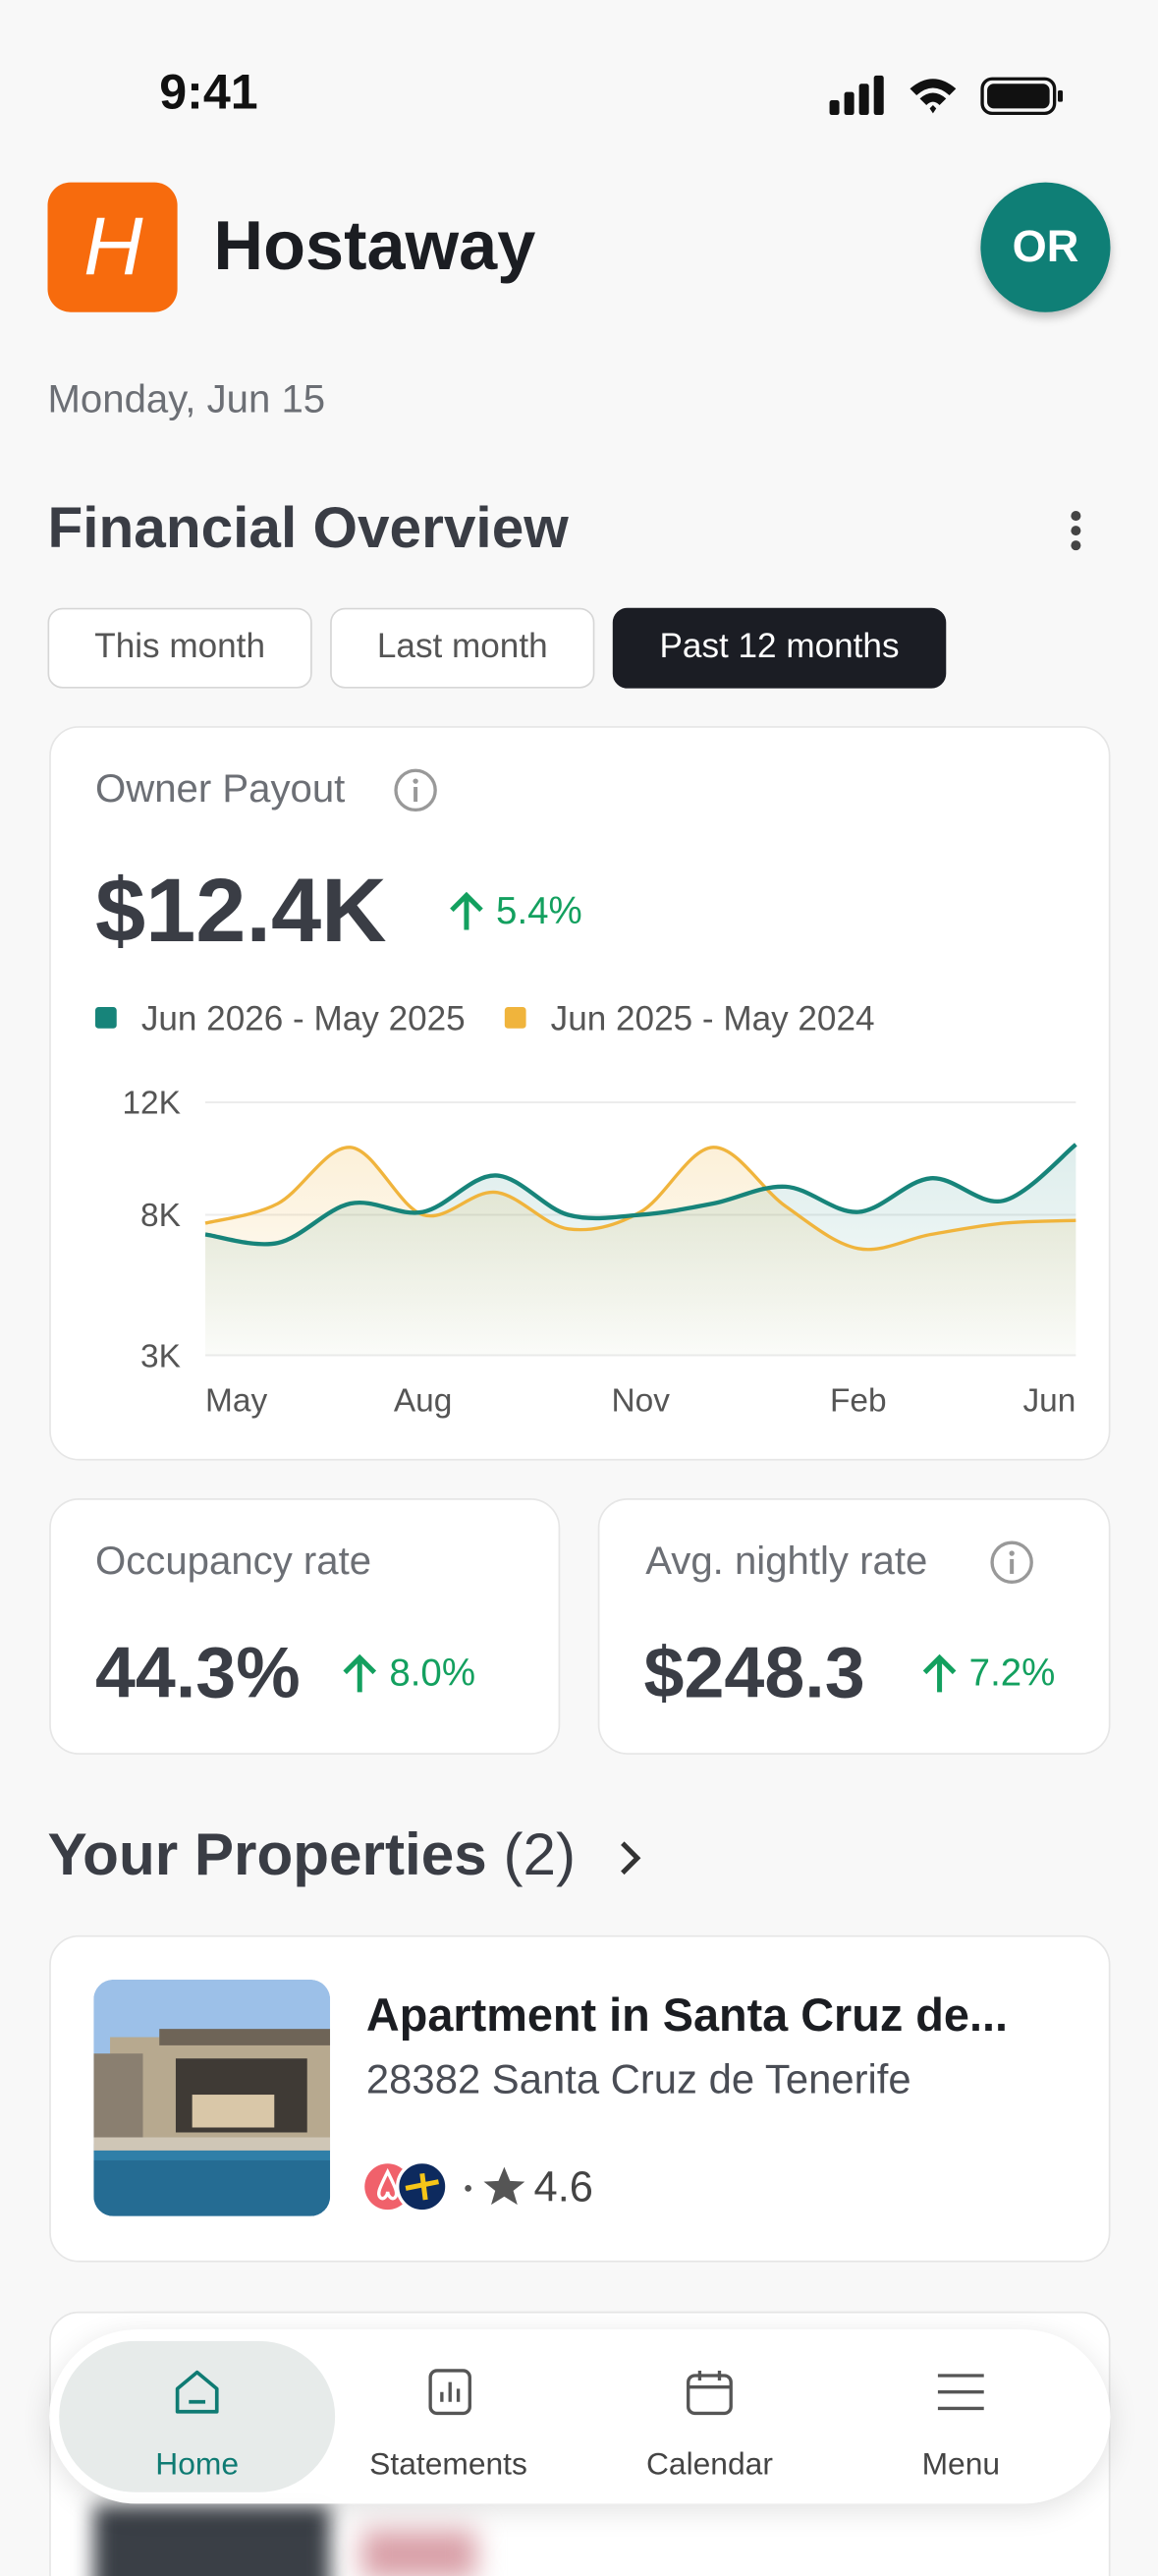  I want to click on svg-text: H, so click(113, 245).